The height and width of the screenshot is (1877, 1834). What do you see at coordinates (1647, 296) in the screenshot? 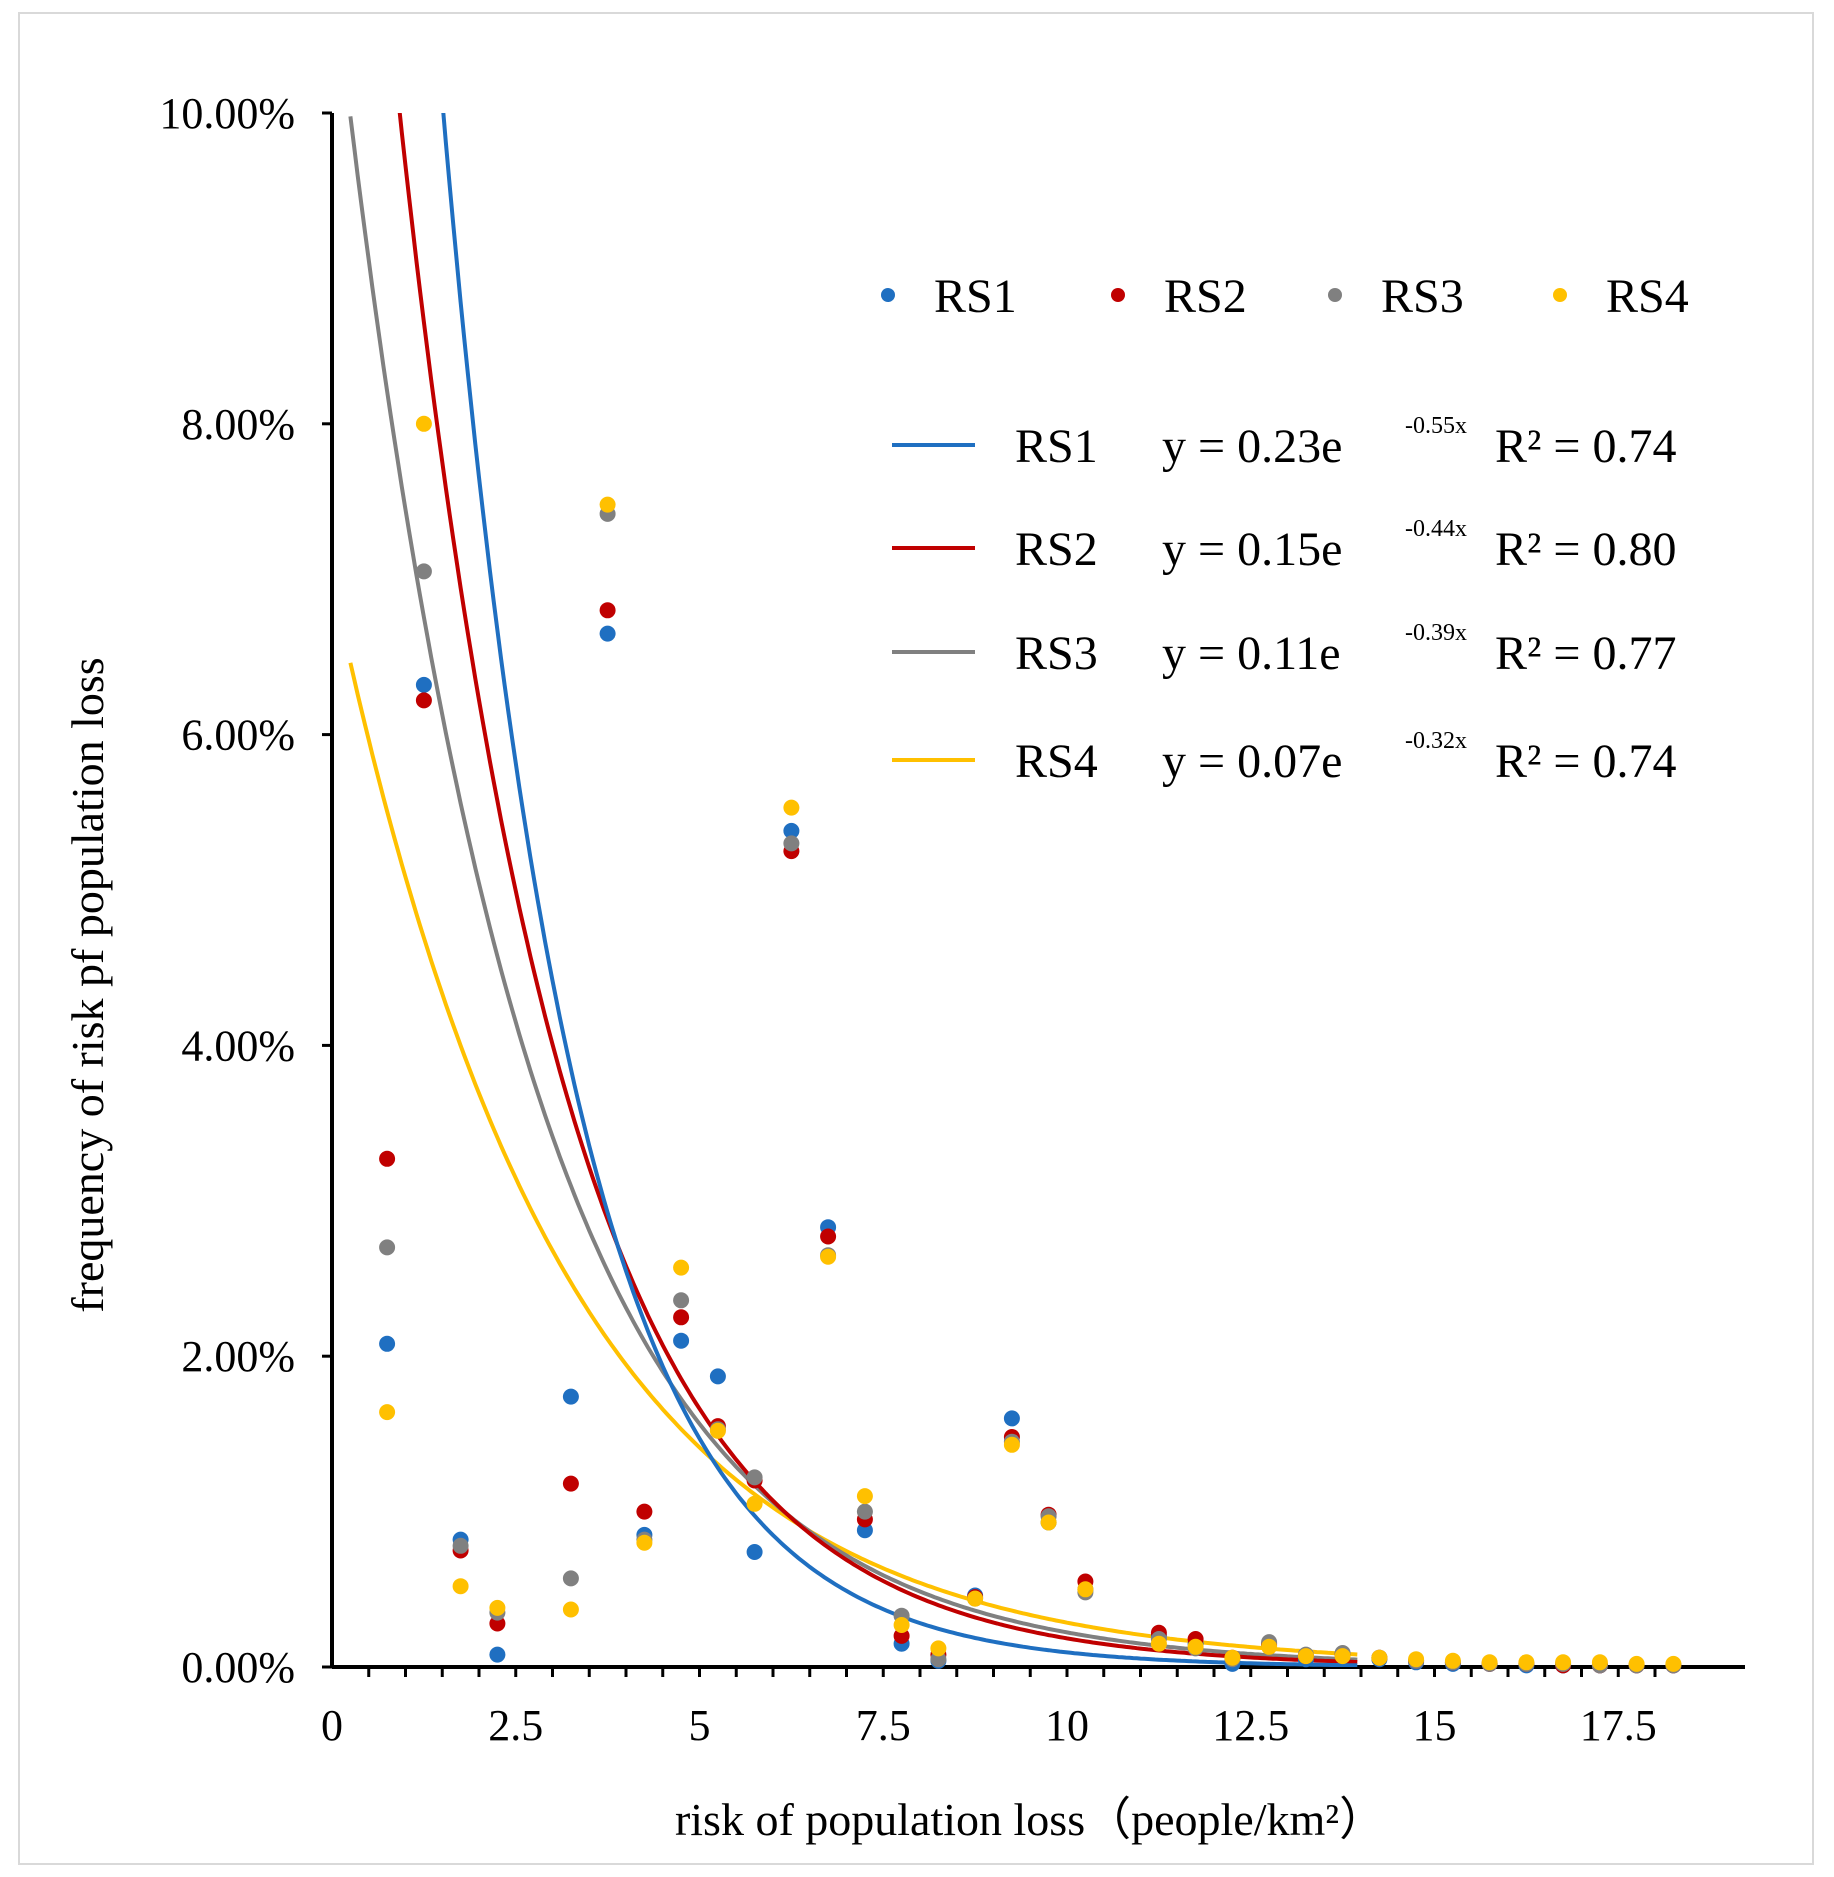
I see `legend-label-rs4: RS4` at bounding box center [1647, 296].